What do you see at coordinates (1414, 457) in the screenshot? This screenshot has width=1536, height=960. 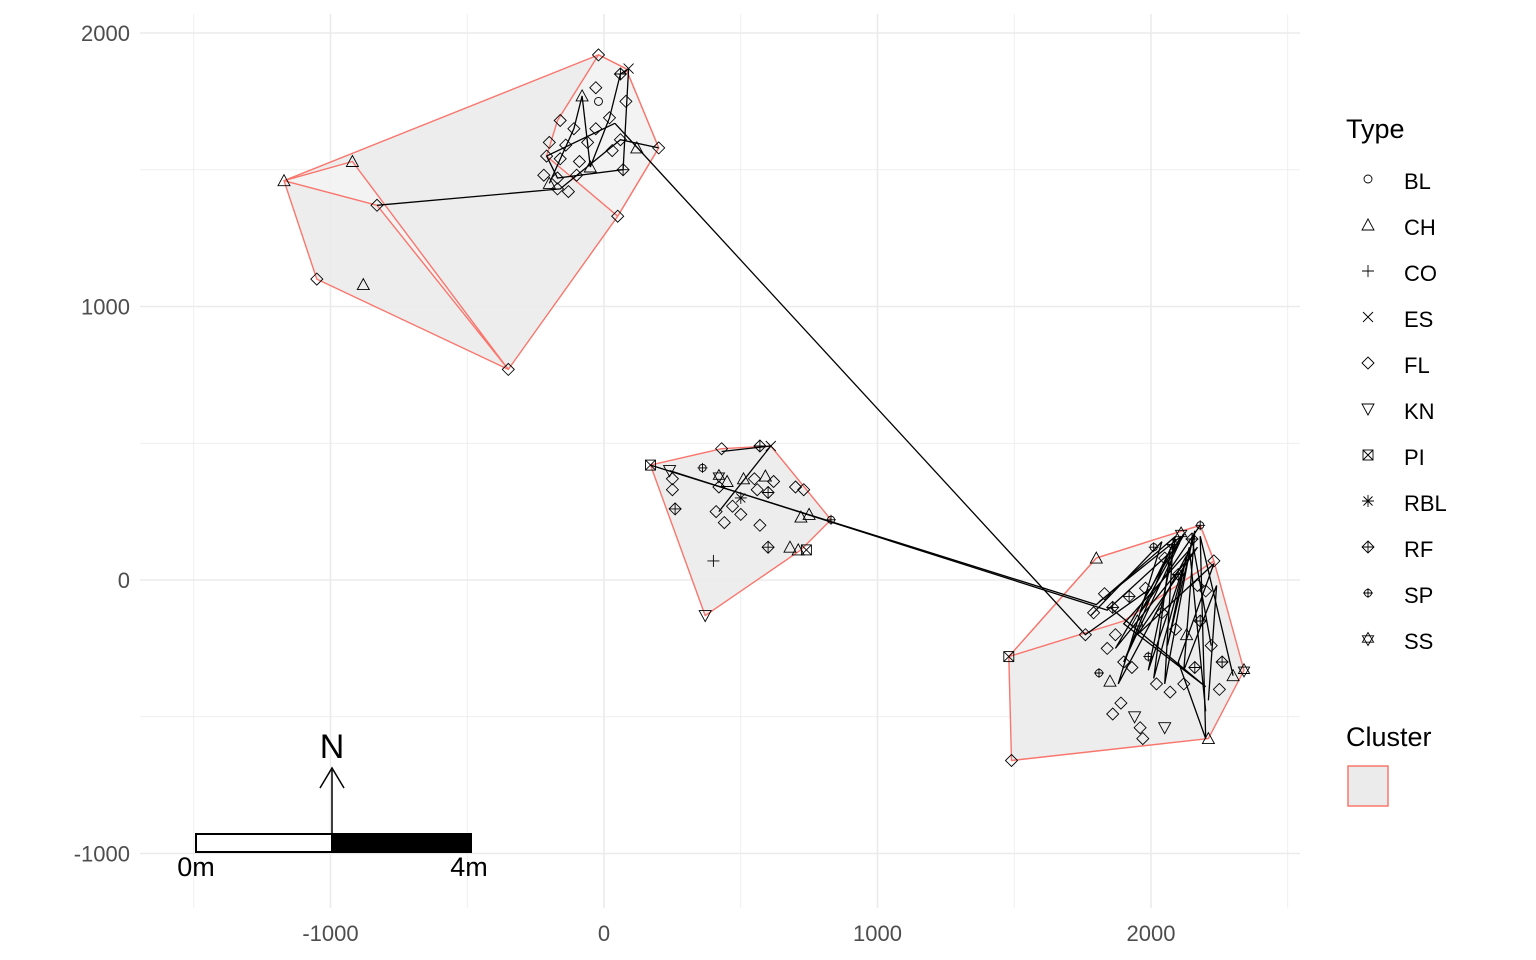 I see `legend-label-pi: PI` at bounding box center [1414, 457].